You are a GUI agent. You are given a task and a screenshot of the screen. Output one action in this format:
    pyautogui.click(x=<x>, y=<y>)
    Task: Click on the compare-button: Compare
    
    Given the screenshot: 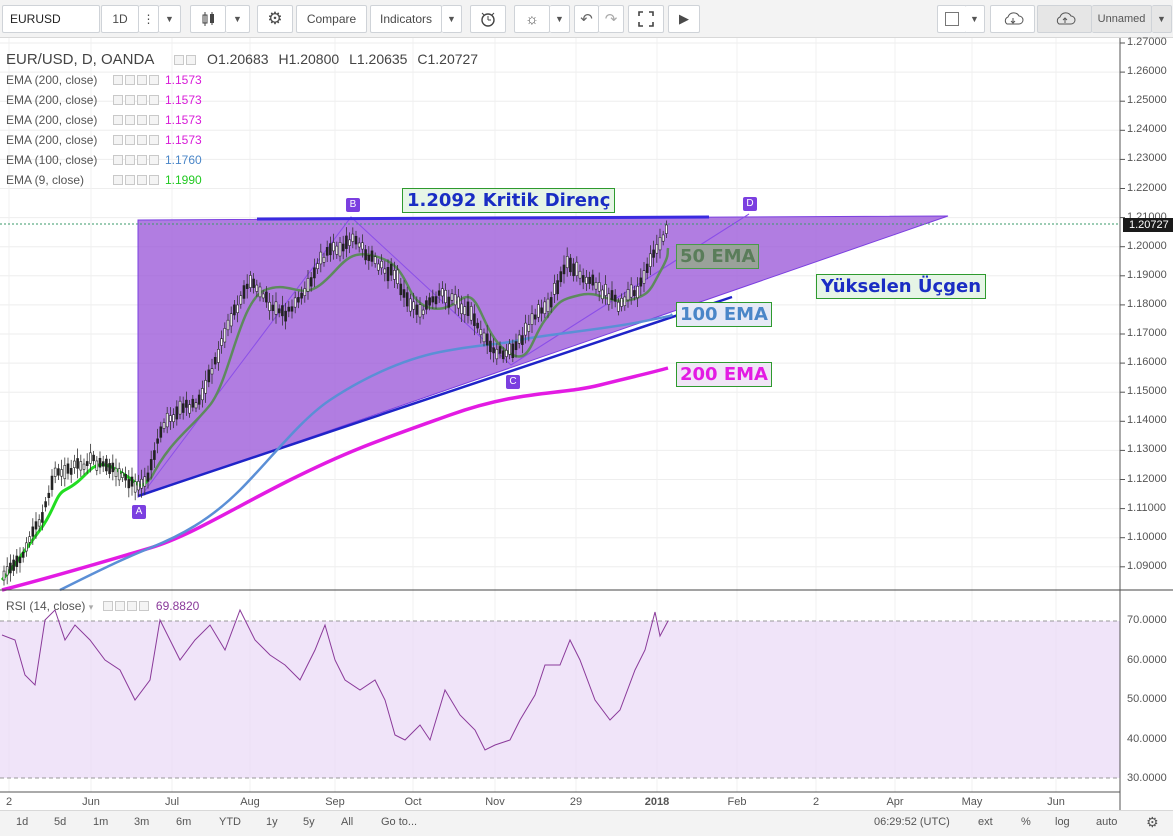 What is the action you would take?
    pyautogui.click(x=331, y=19)
    